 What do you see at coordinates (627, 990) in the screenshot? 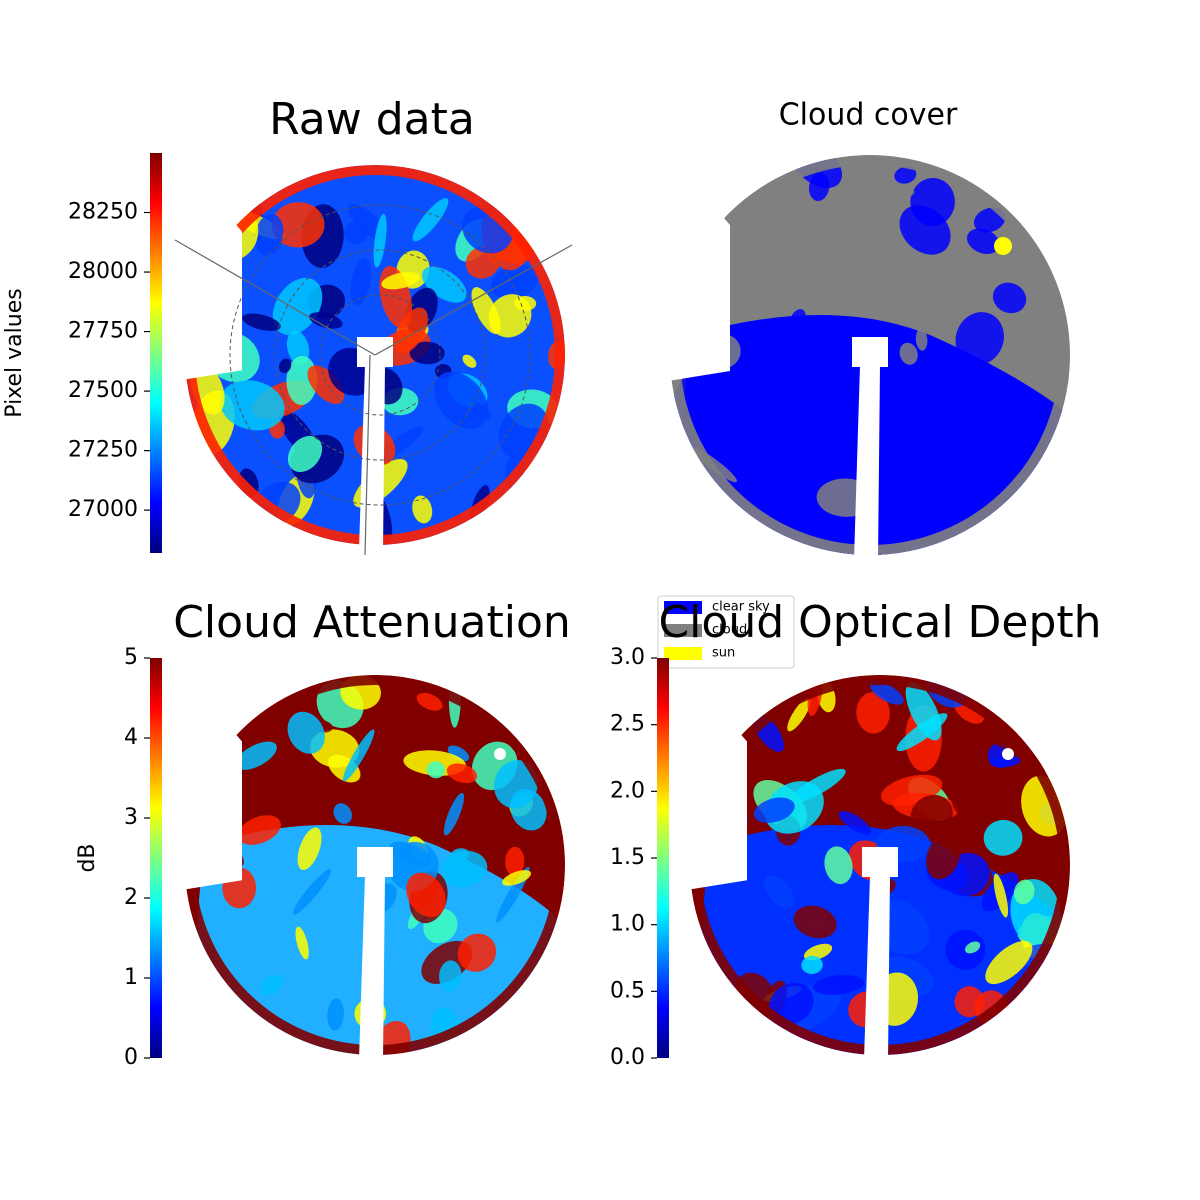
I see `colorbar-tick-label: 0.5` at bounding box center [627, 990].